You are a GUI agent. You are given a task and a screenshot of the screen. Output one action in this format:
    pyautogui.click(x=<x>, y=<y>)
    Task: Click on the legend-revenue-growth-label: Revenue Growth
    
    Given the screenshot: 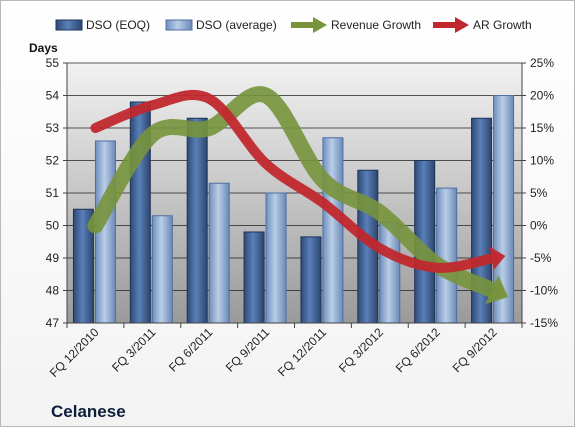 What is the action you would take?
    pyautogui.click(x=376, y=25)
    